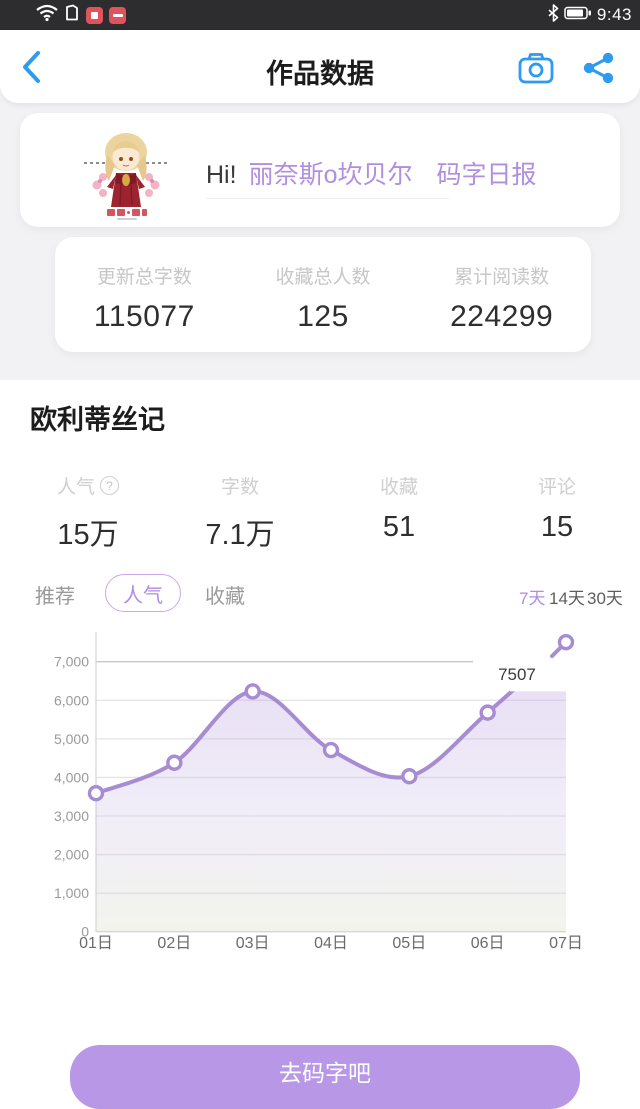 The image size is (640, 1109). Describe the element at coordinates (72, 15) in the screenshot. I see `clipboard-icon` at that location.